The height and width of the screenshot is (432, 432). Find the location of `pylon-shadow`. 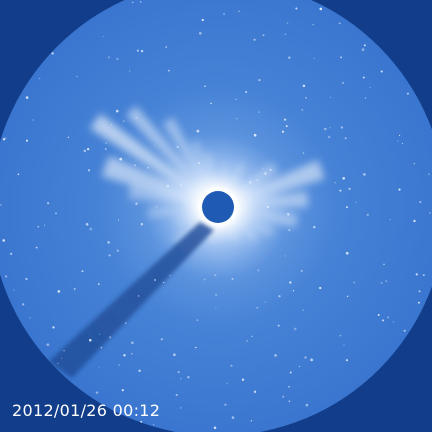

pylon-shadow is located at coordinates (131, 300).